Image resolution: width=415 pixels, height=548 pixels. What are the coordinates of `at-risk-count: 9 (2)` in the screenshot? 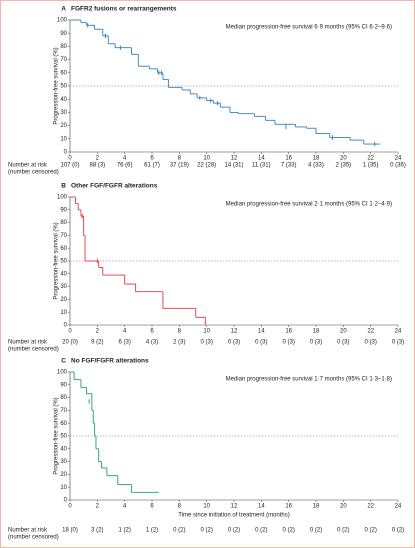 It's located at (97, 343).